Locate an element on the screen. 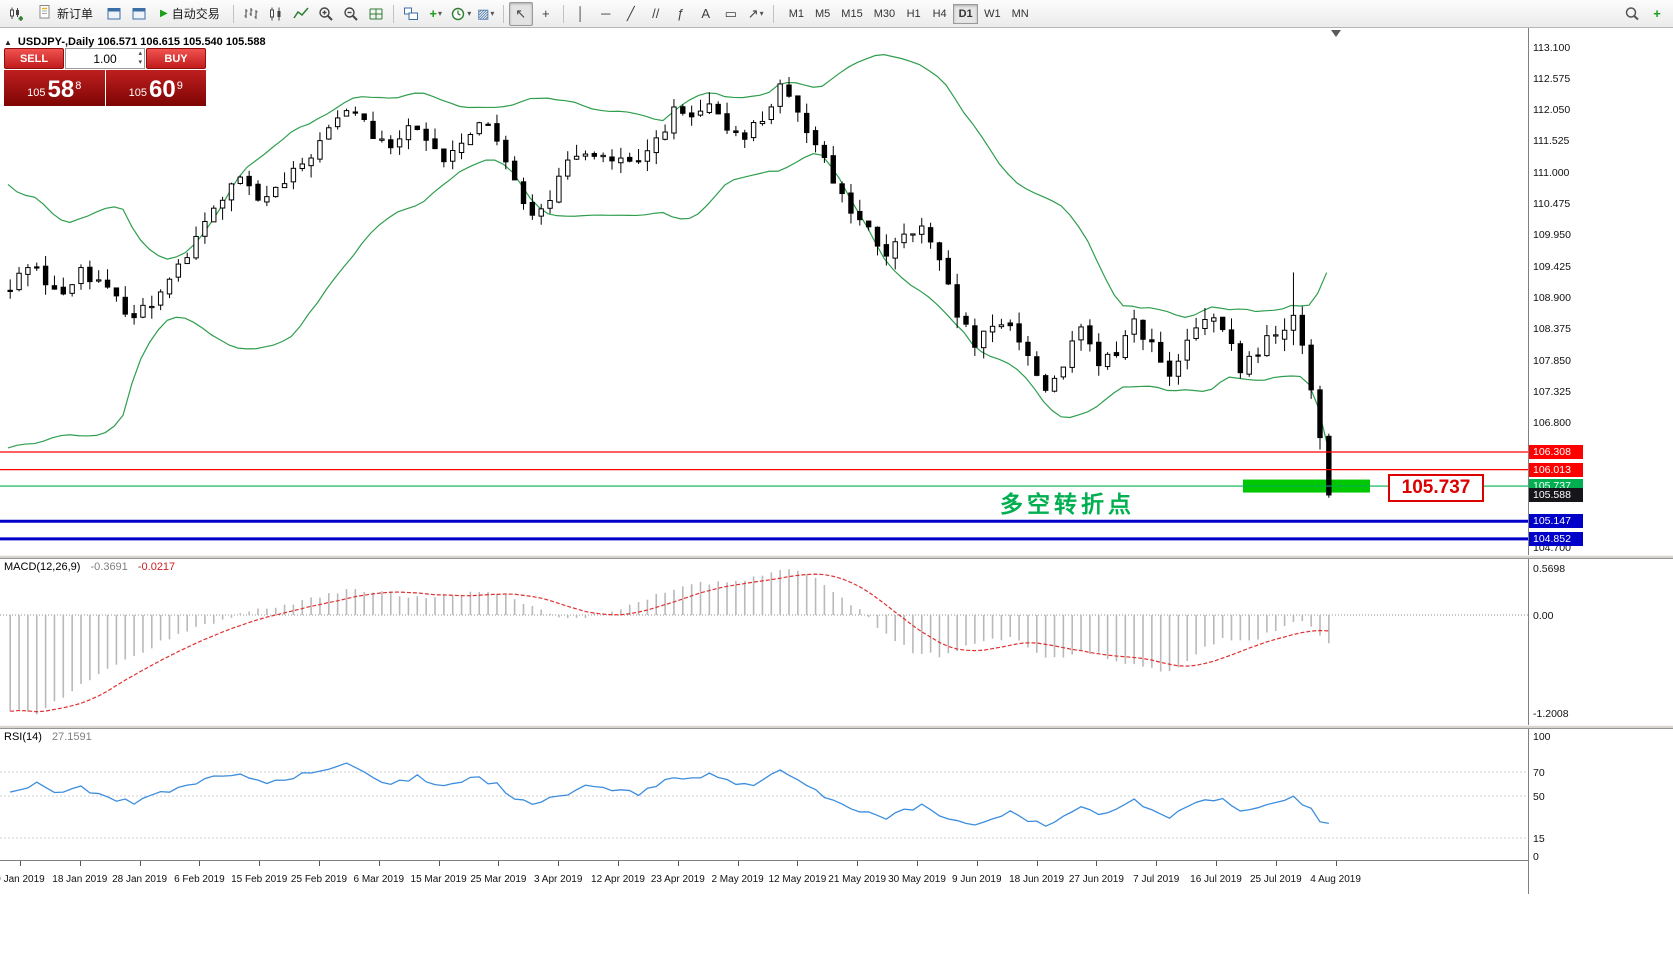  rsi-panel: RSI(14) 27.1591 is located at coordinates (764, 794).